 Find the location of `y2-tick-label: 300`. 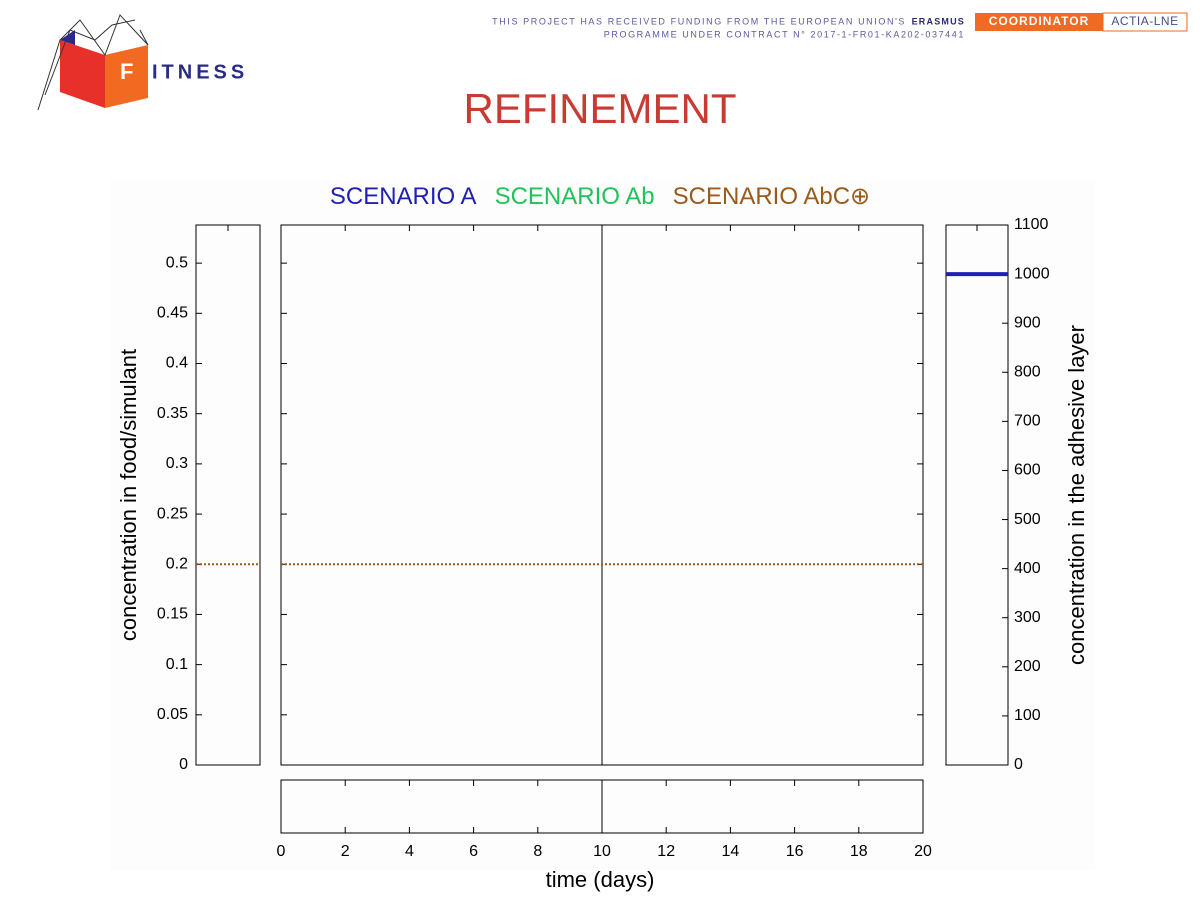

y2-tick-label: 300 is located at coordinates (1027, 617).